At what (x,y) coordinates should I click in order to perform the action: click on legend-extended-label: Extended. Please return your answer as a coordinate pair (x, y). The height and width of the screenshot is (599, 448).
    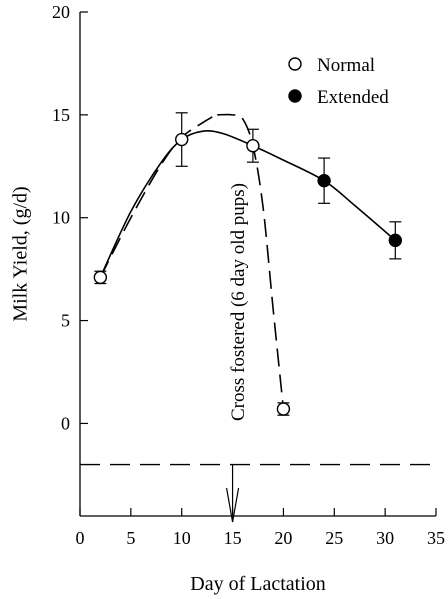
    Looking at the image, I should click on (353, 97).